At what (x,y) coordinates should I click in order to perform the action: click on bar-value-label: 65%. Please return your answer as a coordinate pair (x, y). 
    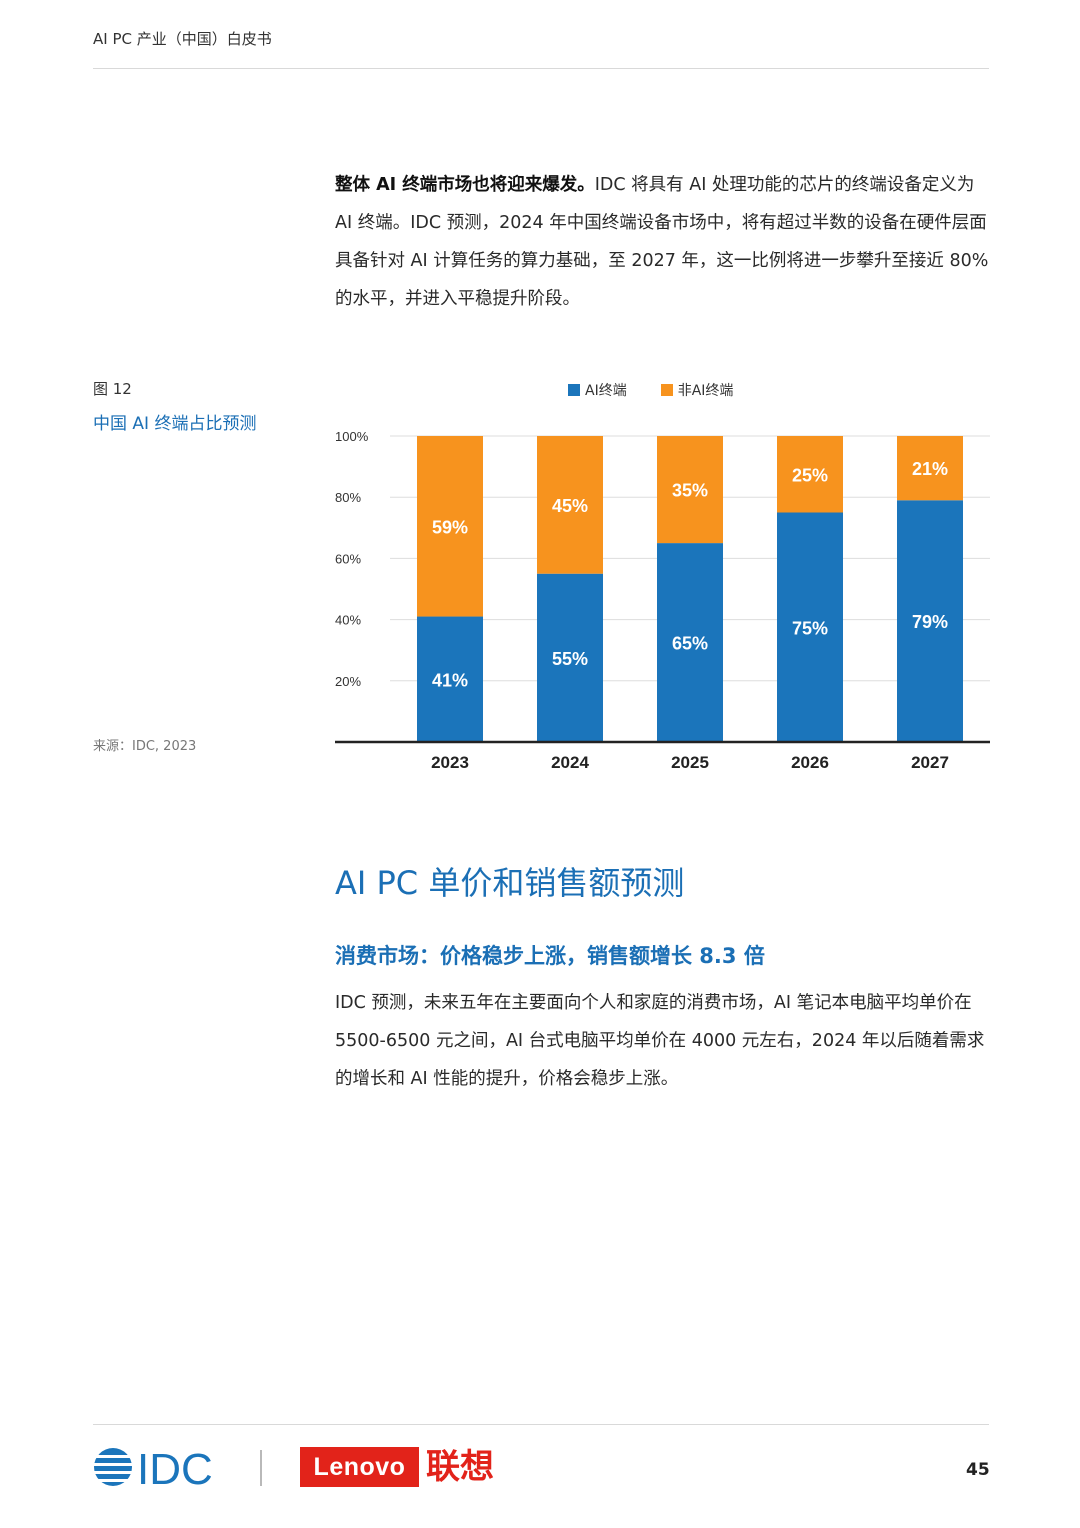
    Looking at the image, I should click on (690, 644).